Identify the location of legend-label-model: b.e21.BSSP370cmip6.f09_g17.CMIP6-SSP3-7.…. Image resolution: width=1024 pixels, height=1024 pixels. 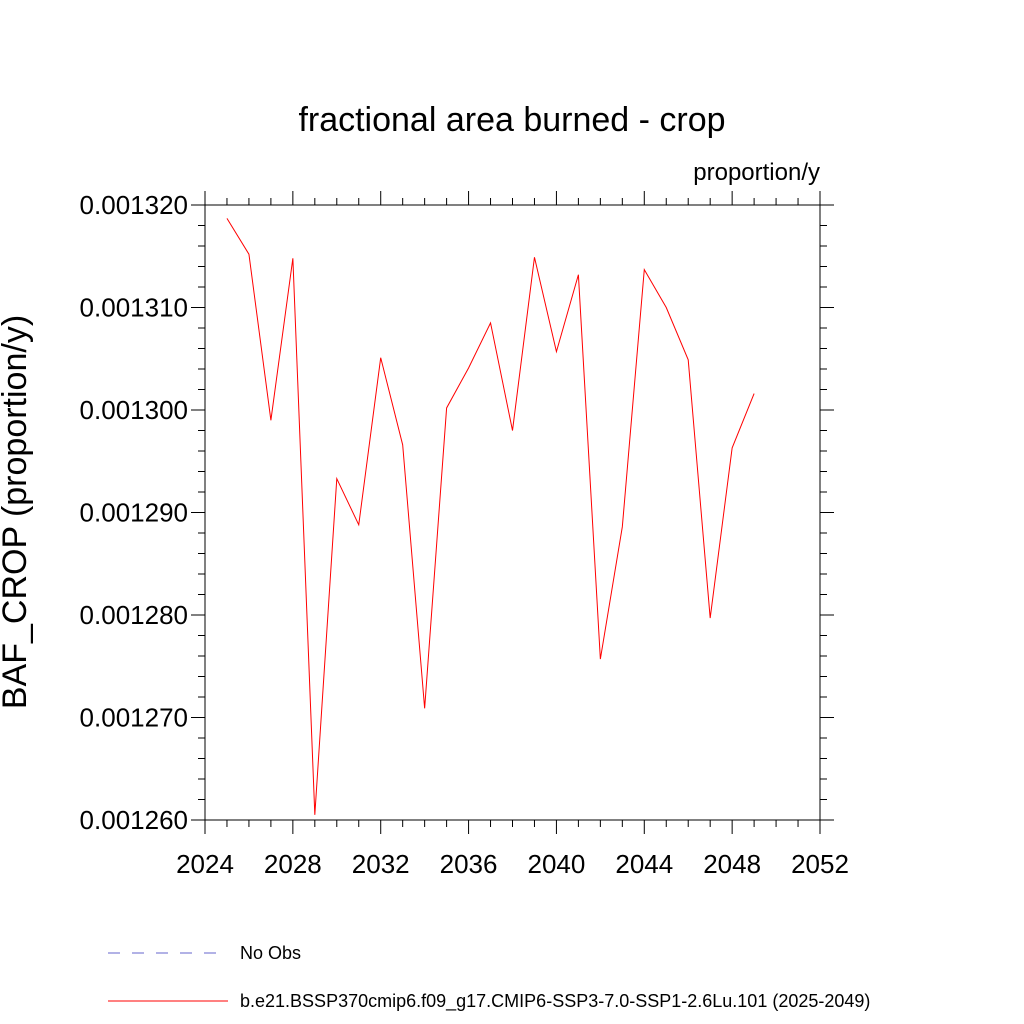
(555, 1001).